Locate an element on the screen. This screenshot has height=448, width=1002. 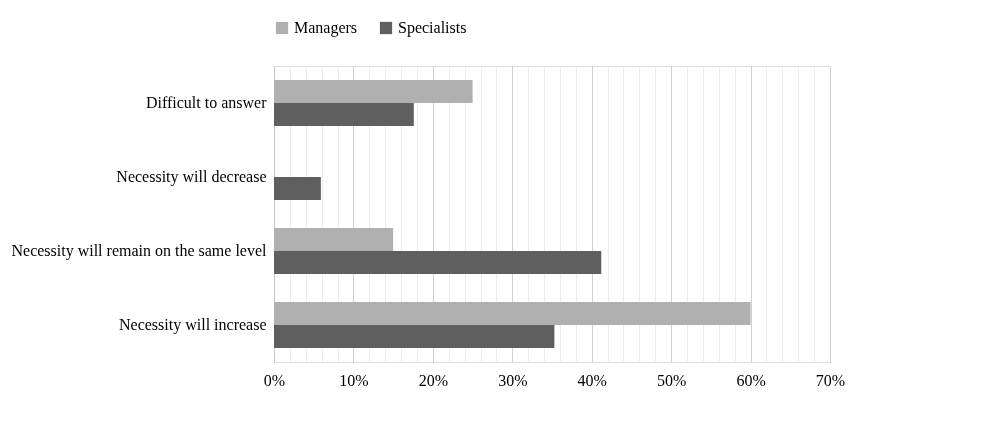
y-tick-label: Necessity will increase is located at coordinates (193, 325).